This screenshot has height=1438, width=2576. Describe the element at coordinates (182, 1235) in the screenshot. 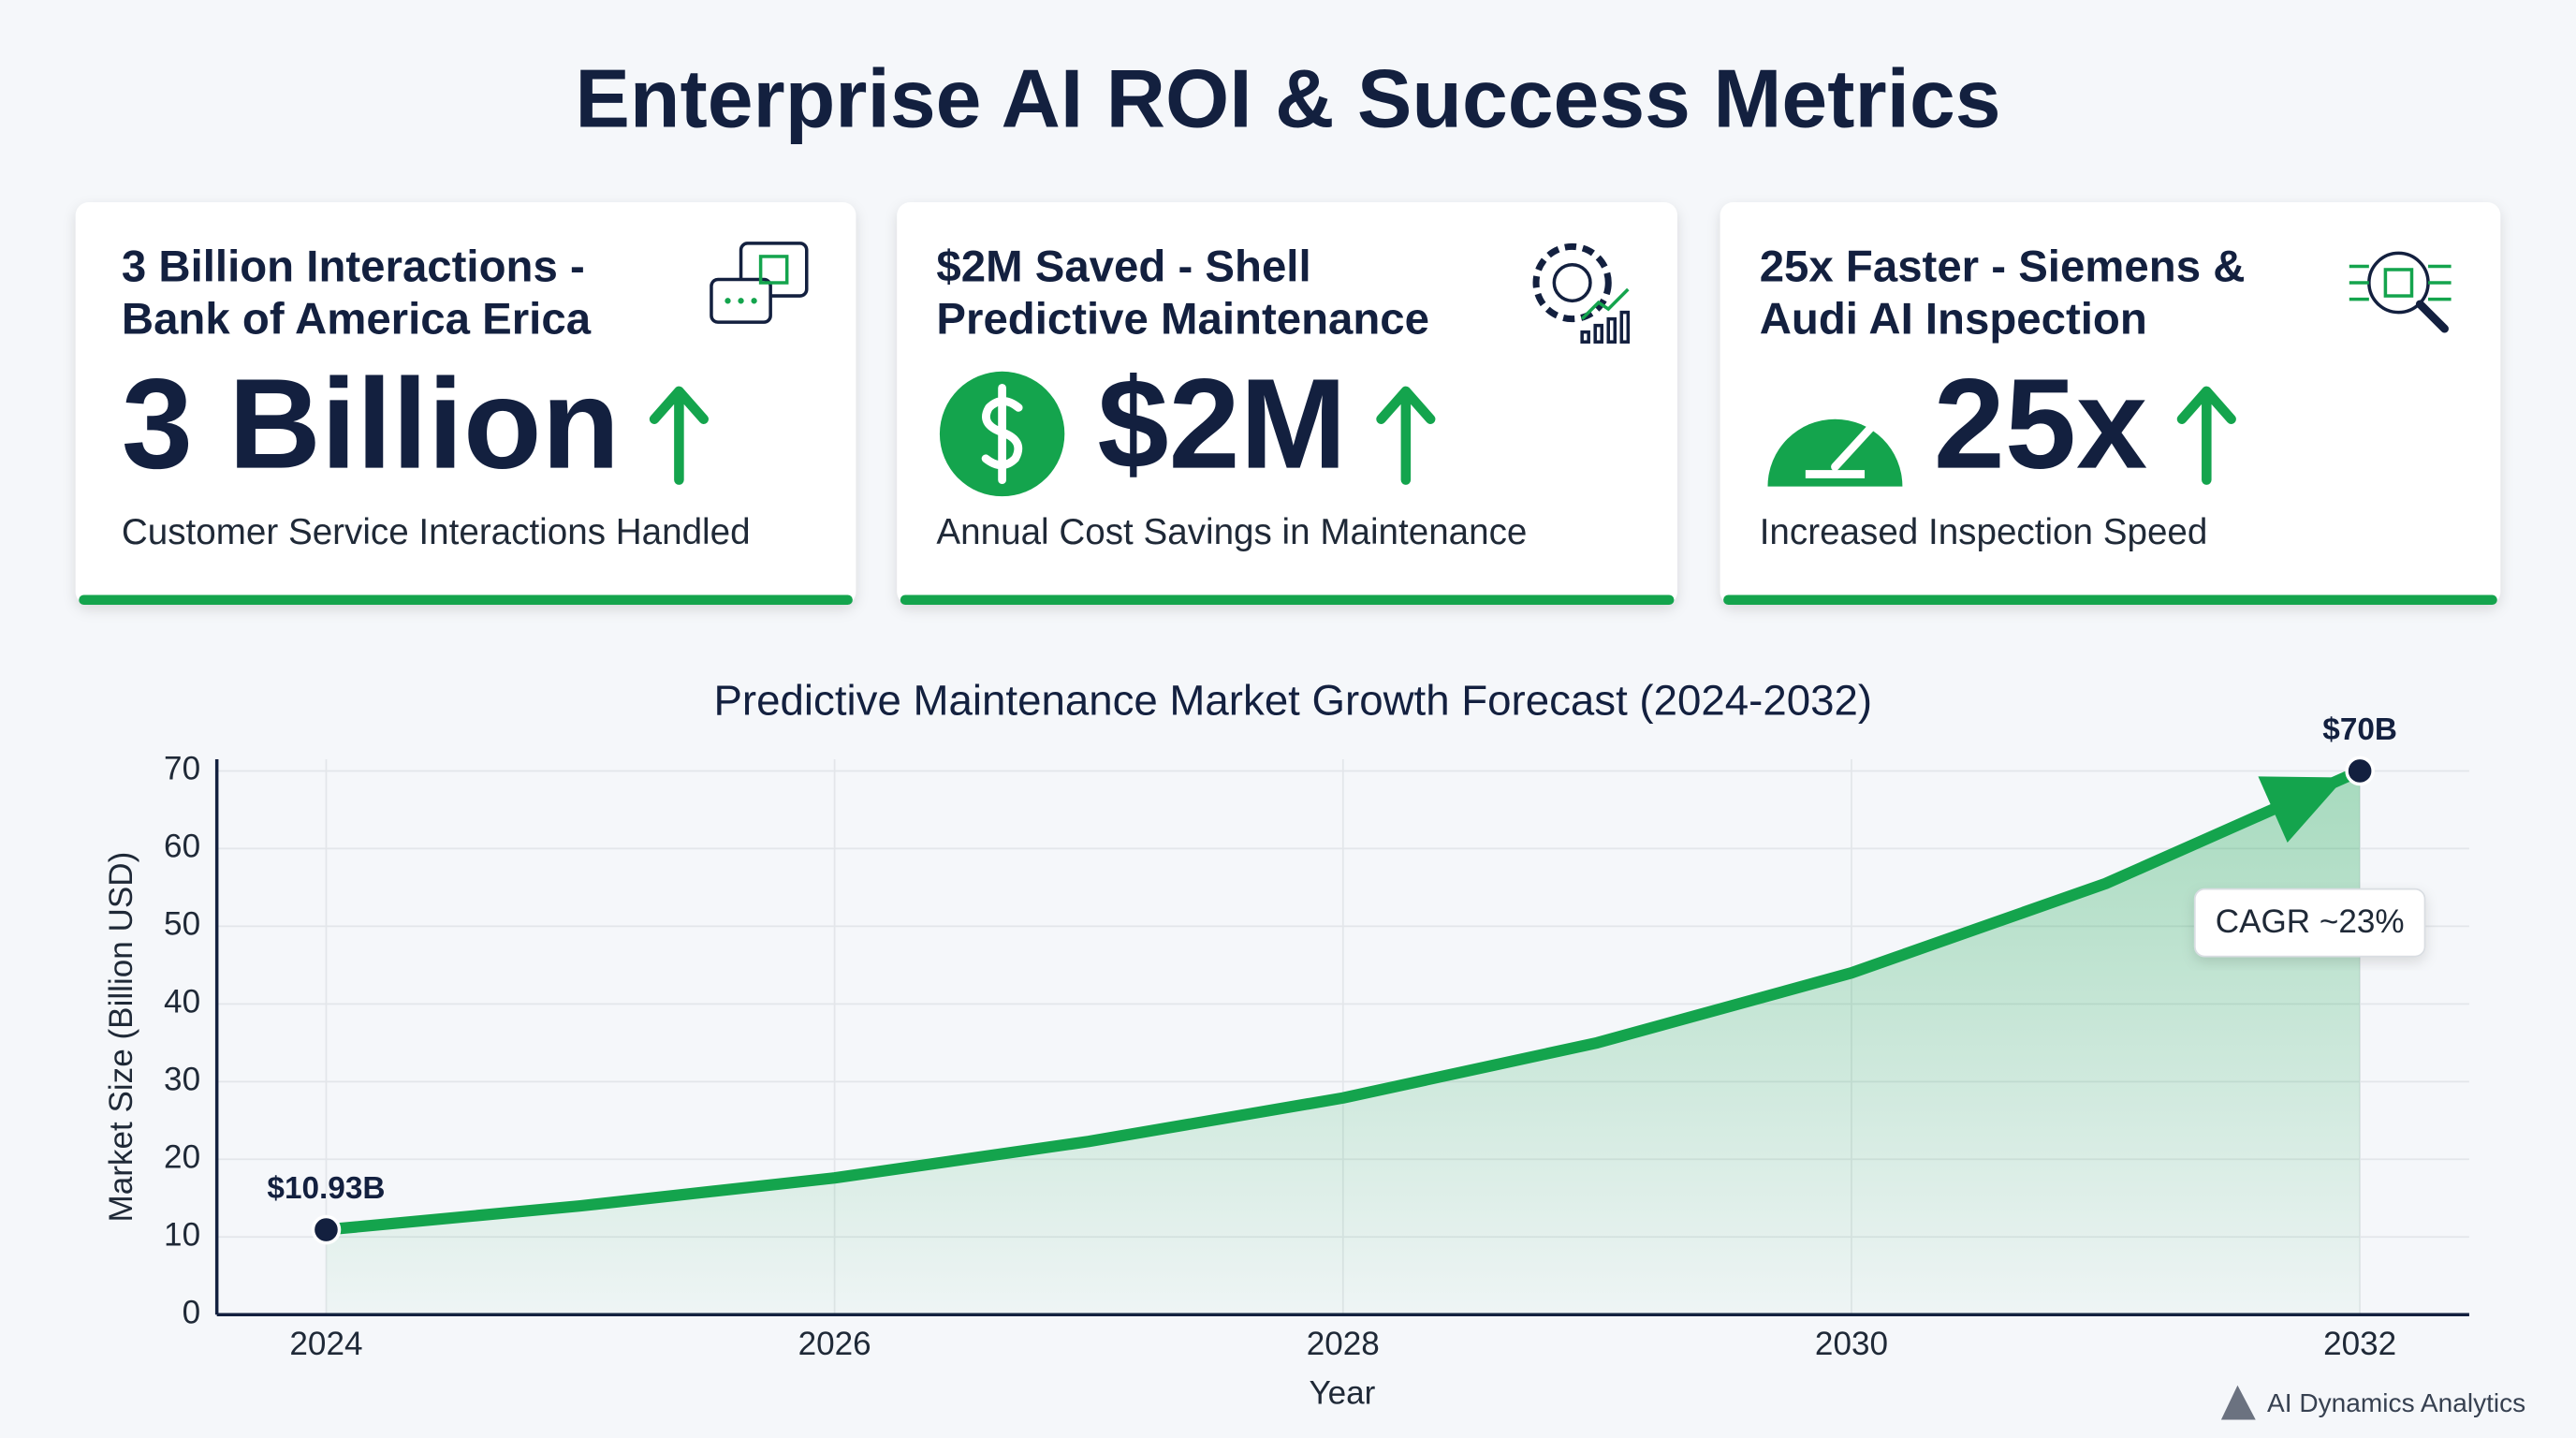

I see `y-tick-label: 10` at that location.